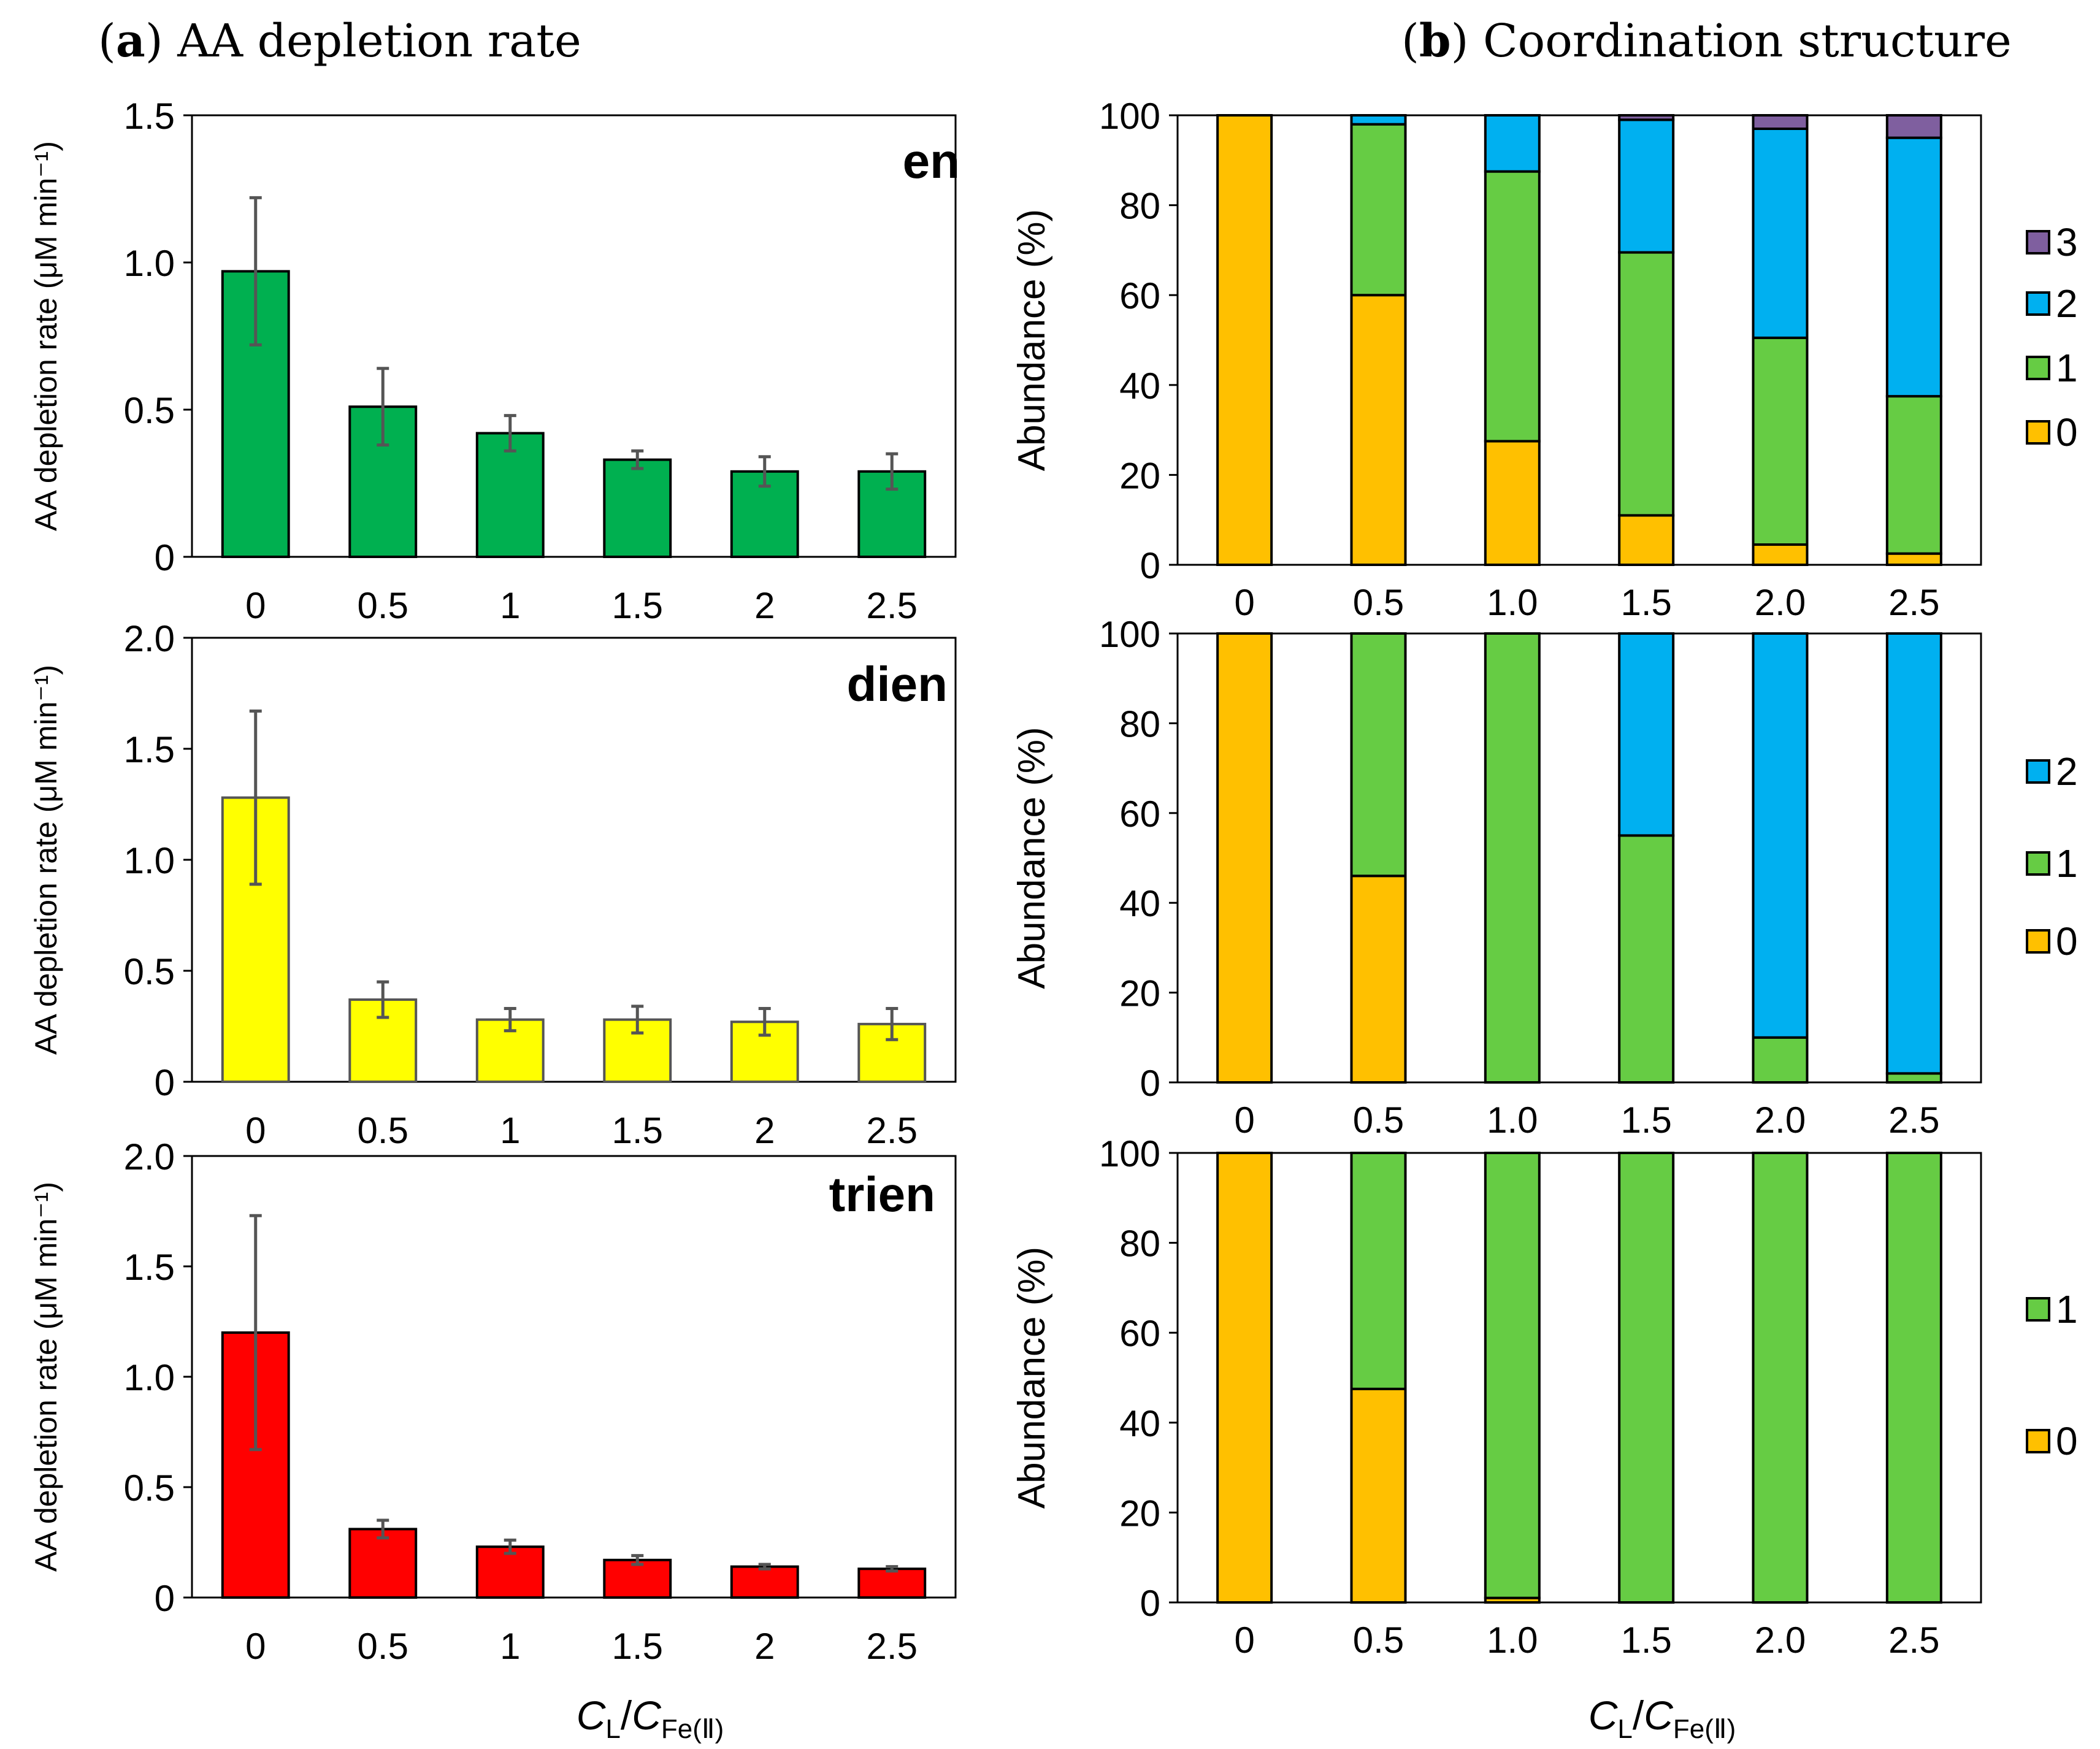 Image resolution: width=2100 pixels, height=1749 pixels. I want to click on plot-frame-coord_dien, so click(1579, 858).